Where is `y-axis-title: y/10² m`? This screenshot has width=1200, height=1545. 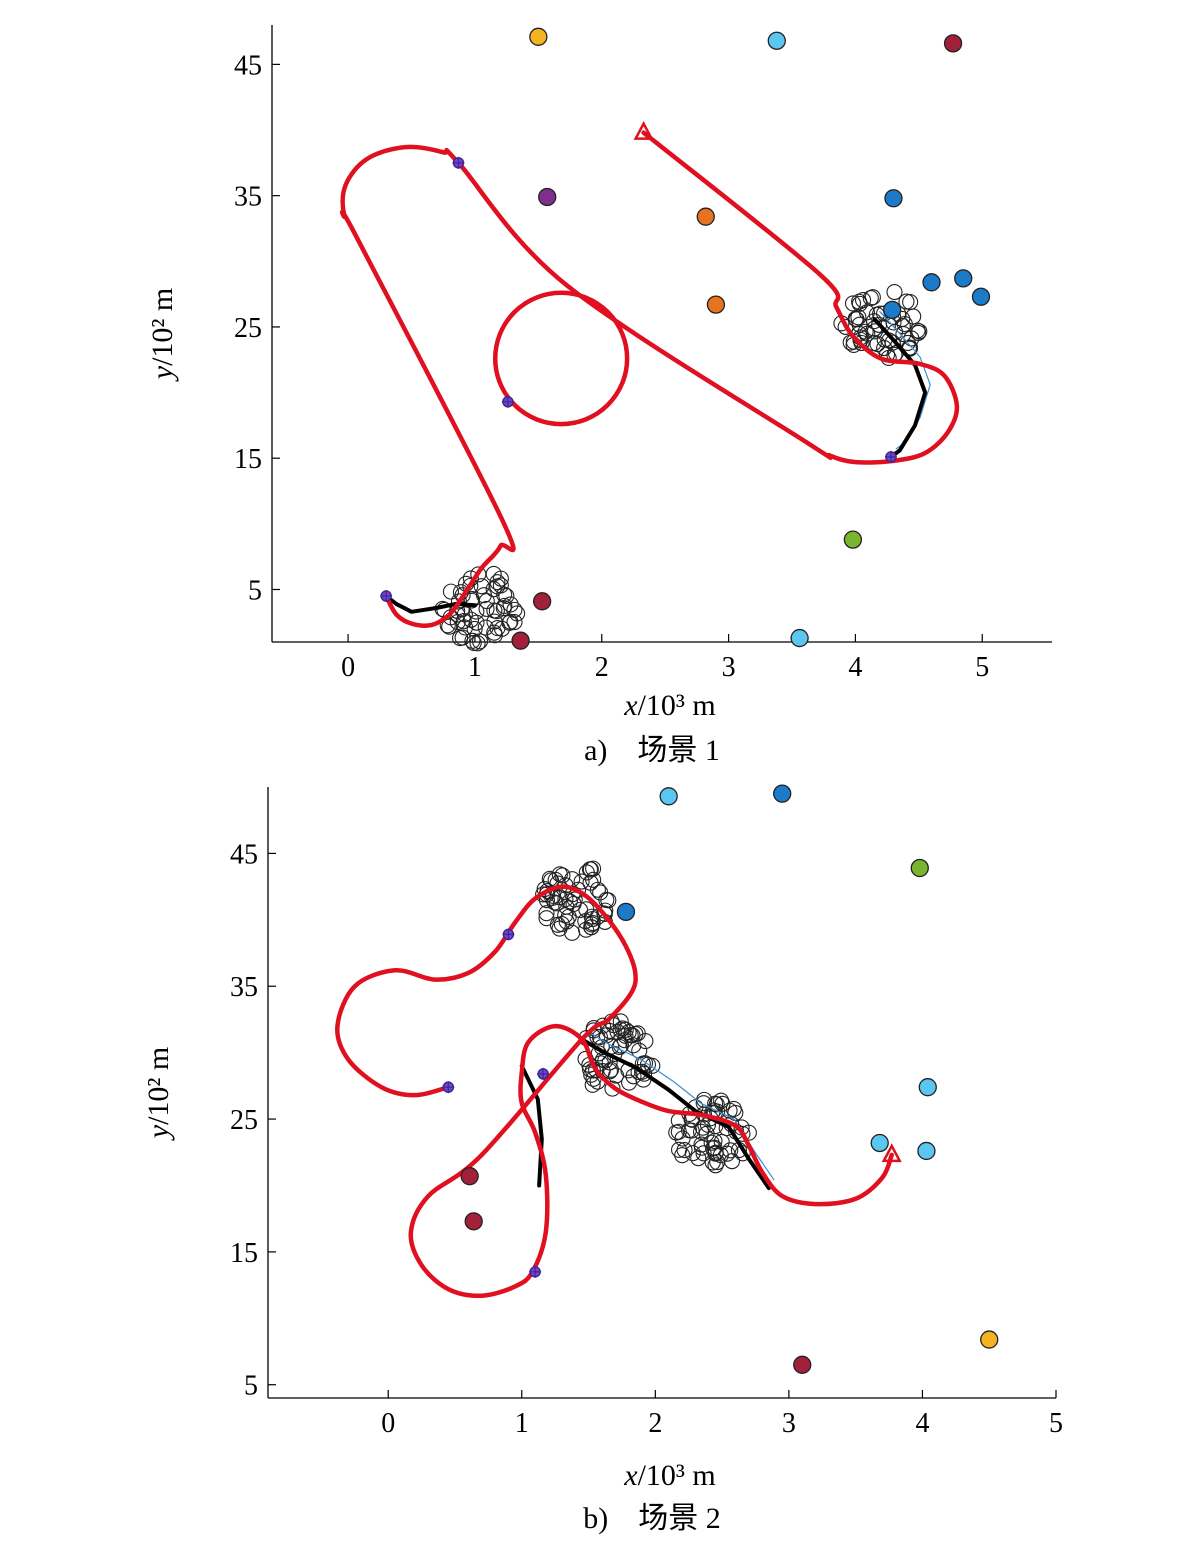 y-axis-title: y/10² m is located at coordinates (158, 1094).